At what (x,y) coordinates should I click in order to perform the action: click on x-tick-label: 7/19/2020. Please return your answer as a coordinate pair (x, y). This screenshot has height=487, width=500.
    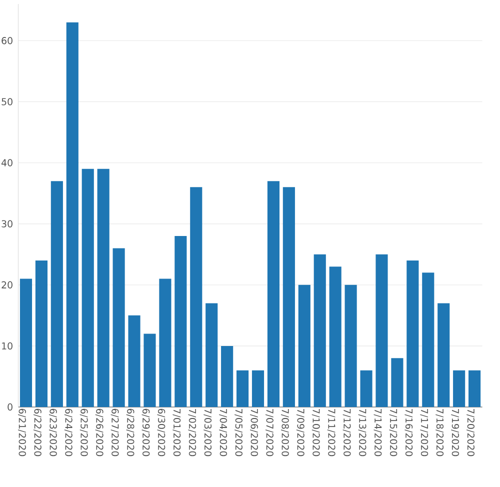
    Looking at the image, I should click on (455, 432).